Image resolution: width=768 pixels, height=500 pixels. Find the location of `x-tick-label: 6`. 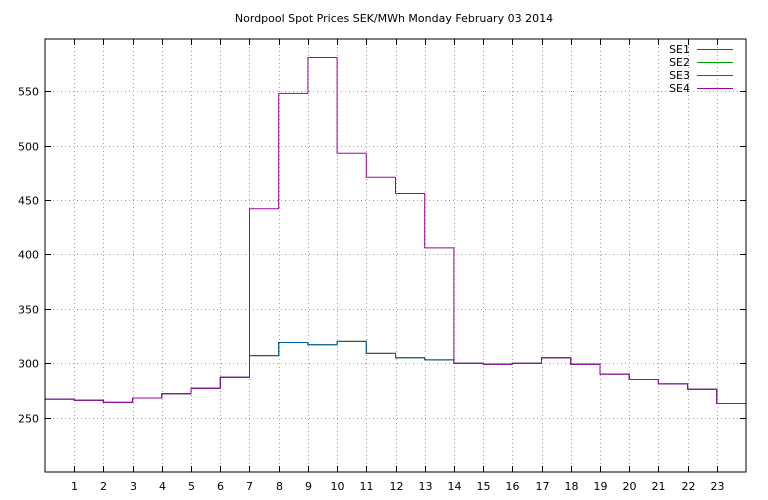

x-tick-label: 6 is located at coordinates (220, 486).